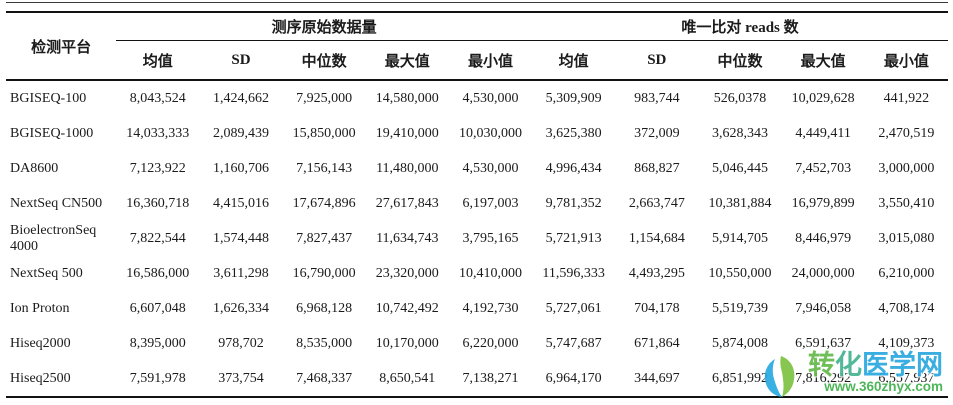 The image size is (953, 405). What do you see at coordinates (407, 308) in the screenshot?
I see `value-cell: 10,742,492` at bounding box center [407, 308].